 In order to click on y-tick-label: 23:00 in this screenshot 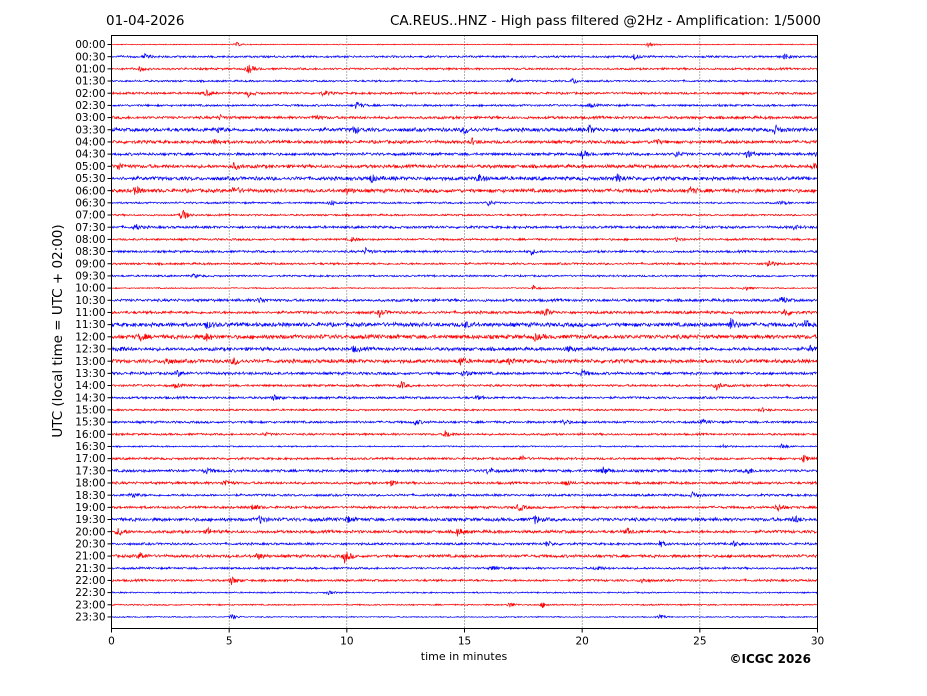, I will do `click(90, 605)`.